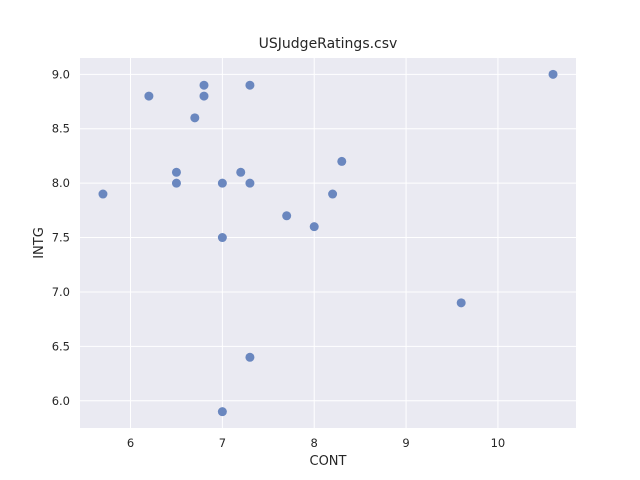 The height and width of the screenshot is (480, 640). What do you see at coordinates (39, 243) in the screenshot?
I see `y-axis-label: INTG` at bounding box center [39, 243].